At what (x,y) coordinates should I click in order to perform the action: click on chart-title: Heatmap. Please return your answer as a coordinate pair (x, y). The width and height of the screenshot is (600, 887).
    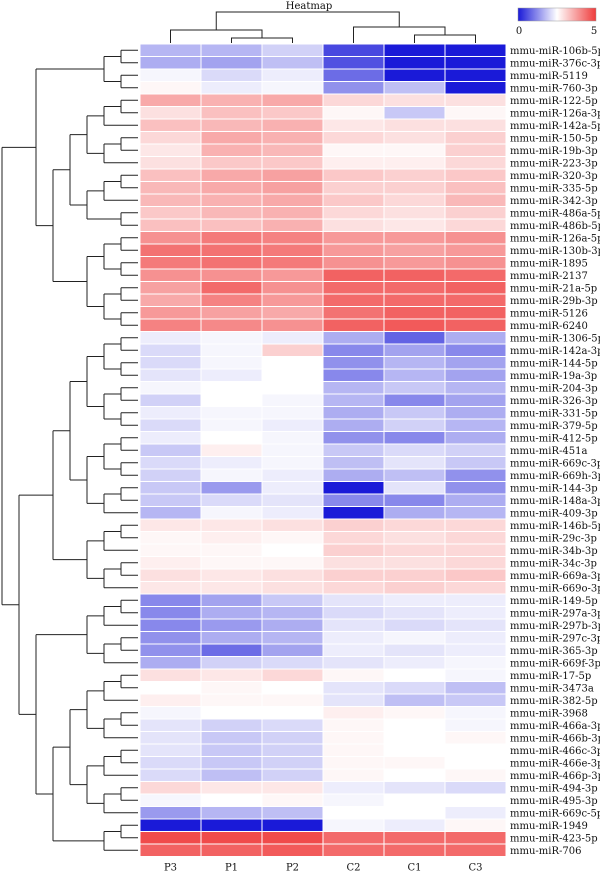
    Looking at the image, I should click on (309, 6).